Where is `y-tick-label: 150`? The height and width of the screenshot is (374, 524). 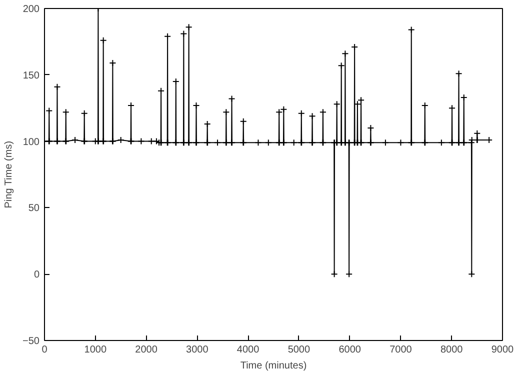 y-tick-label: 150 is located at coordinates (31, 76).